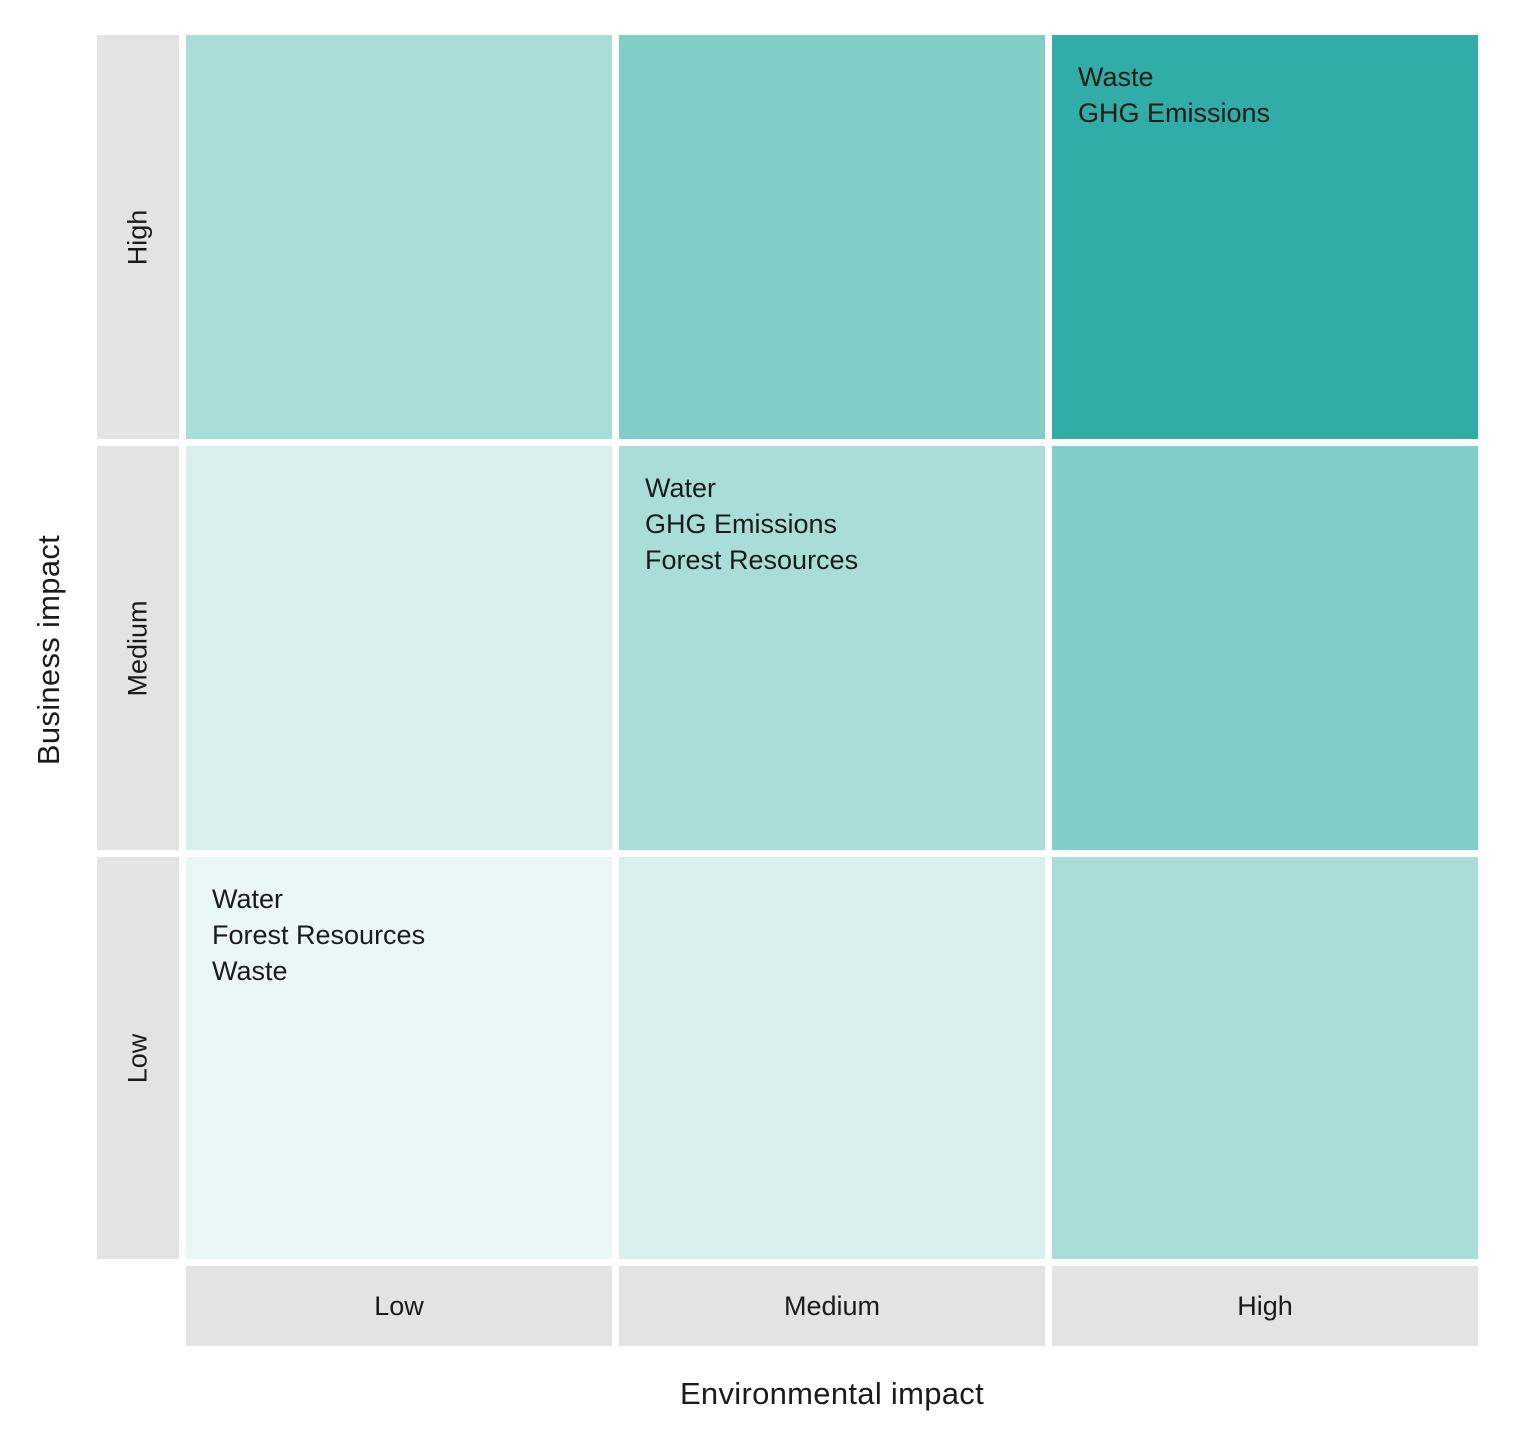 This screenshot has width=1520, height=1448. I want to click on y-axis-title-text: Business impact, so click(48, 650).